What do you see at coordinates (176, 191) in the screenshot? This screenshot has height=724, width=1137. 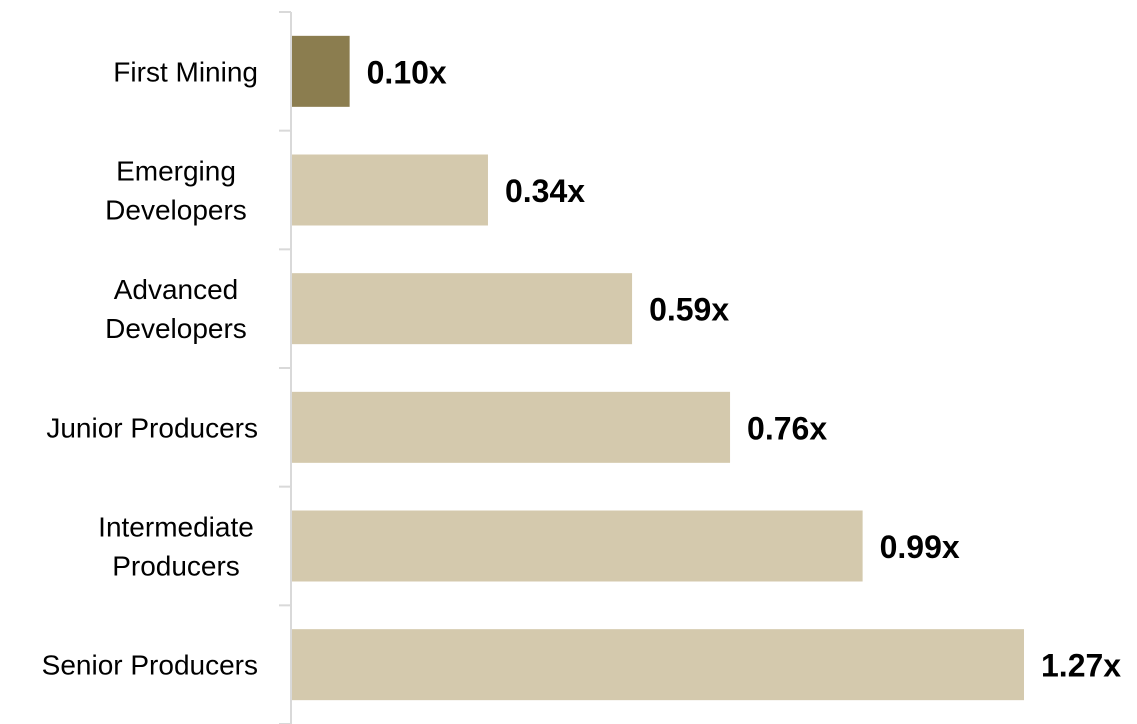 I see `category-label: Emerging Developers` at bounding box center [176, 191].